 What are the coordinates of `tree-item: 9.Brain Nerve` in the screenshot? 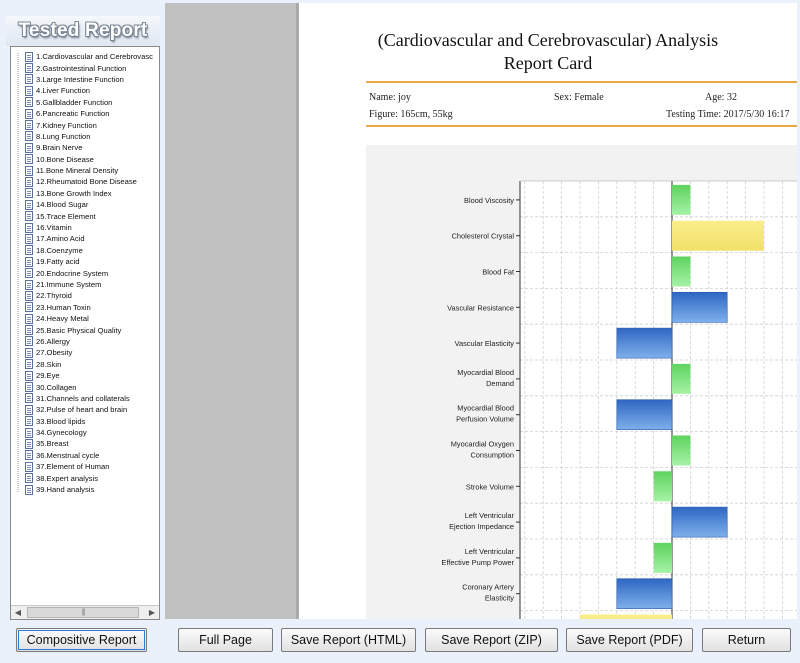 It's located at (92, 147).